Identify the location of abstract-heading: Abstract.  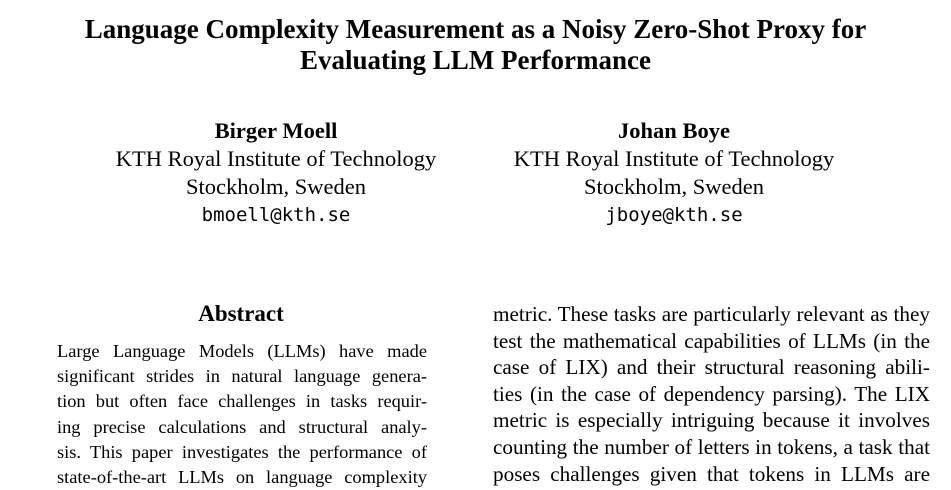
(241, 313).